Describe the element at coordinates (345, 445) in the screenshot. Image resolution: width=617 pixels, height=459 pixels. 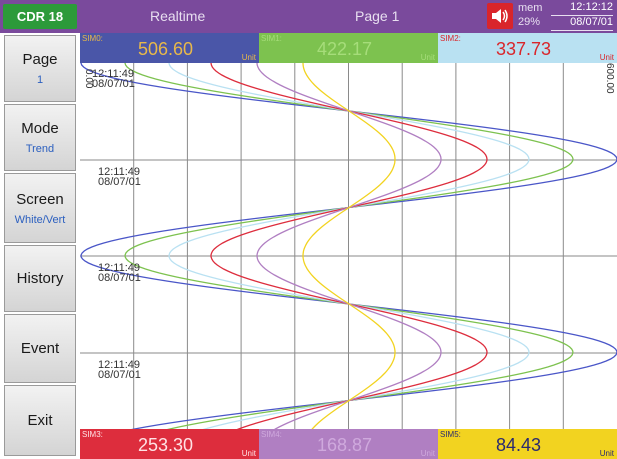
I see `channel-value: 168.87` at that location.